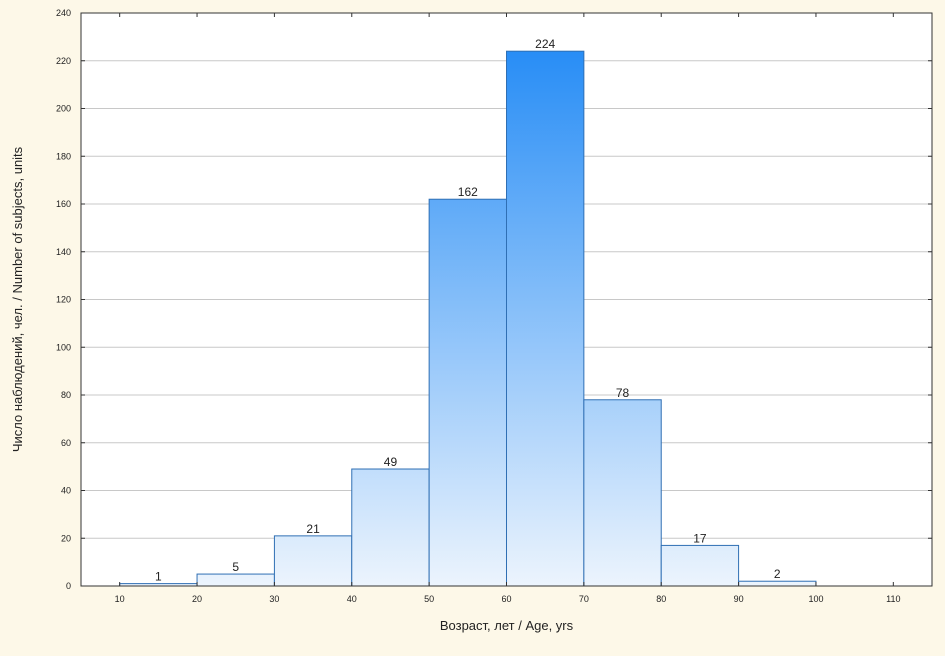  I want to click on x-tick-label: 80, so click(661, 599).